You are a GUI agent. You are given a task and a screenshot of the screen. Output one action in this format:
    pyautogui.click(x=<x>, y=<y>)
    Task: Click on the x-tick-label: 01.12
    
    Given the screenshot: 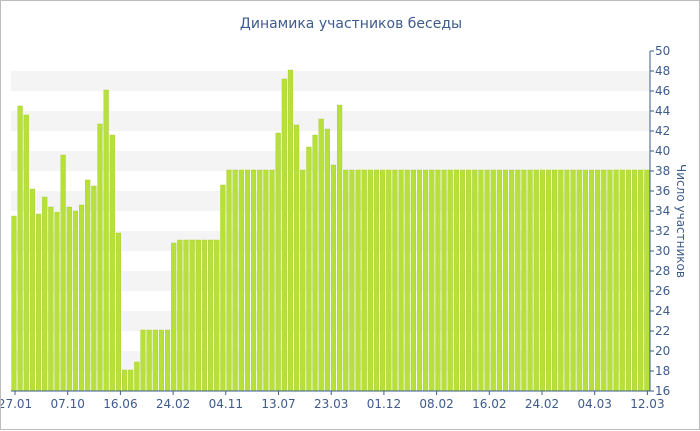 What is the action you would take?
    pyautogui.click(x=384, y=404)
    